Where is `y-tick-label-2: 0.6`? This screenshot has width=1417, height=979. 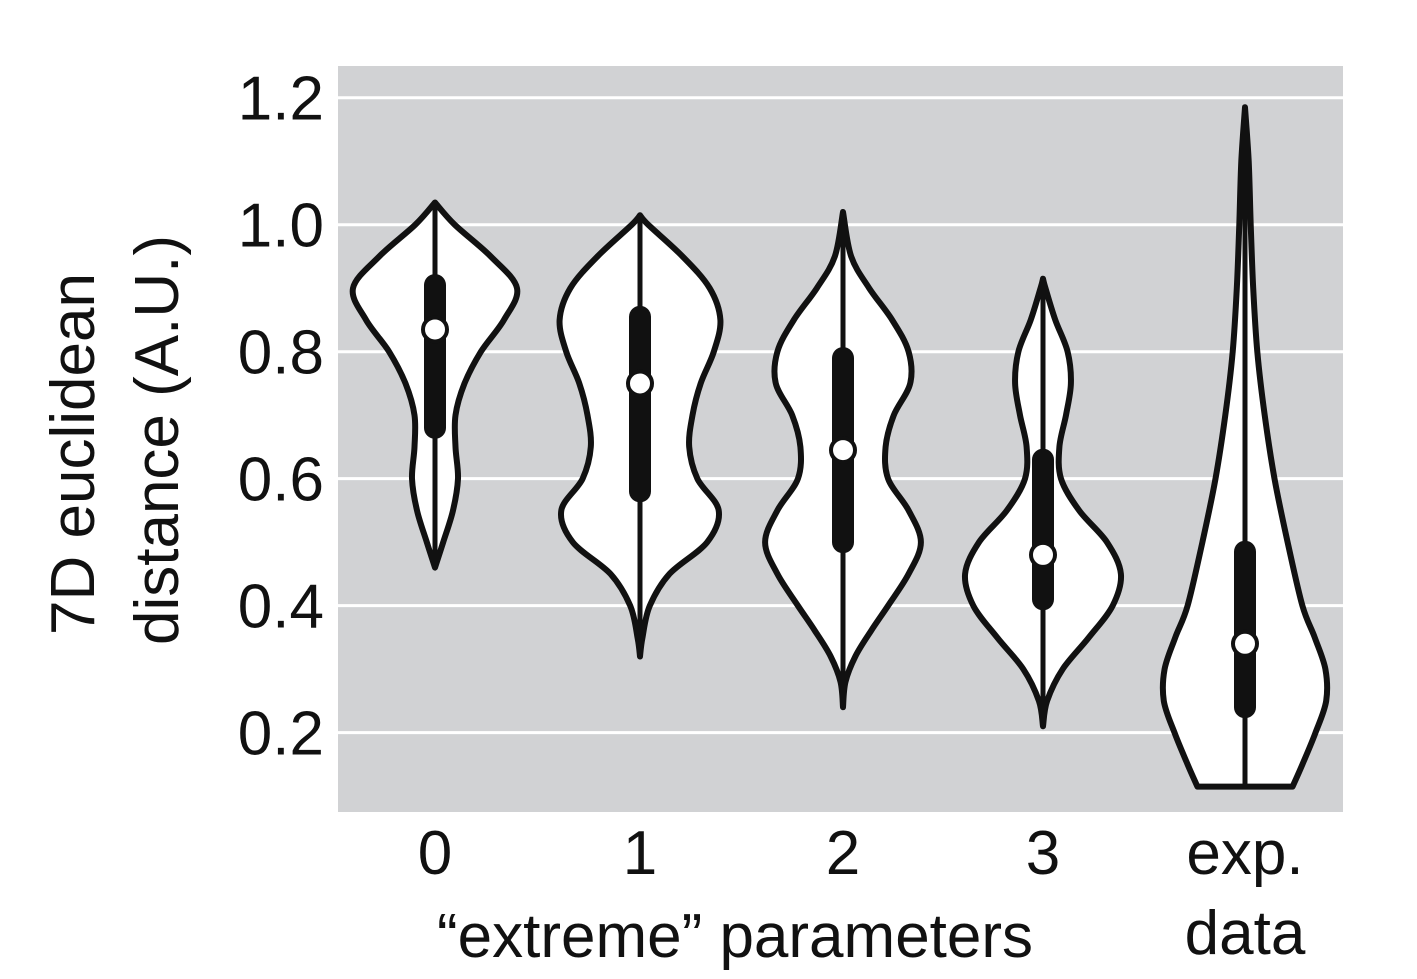 y-tick-label-2: 0.6 is located at coordinates (281, 480).